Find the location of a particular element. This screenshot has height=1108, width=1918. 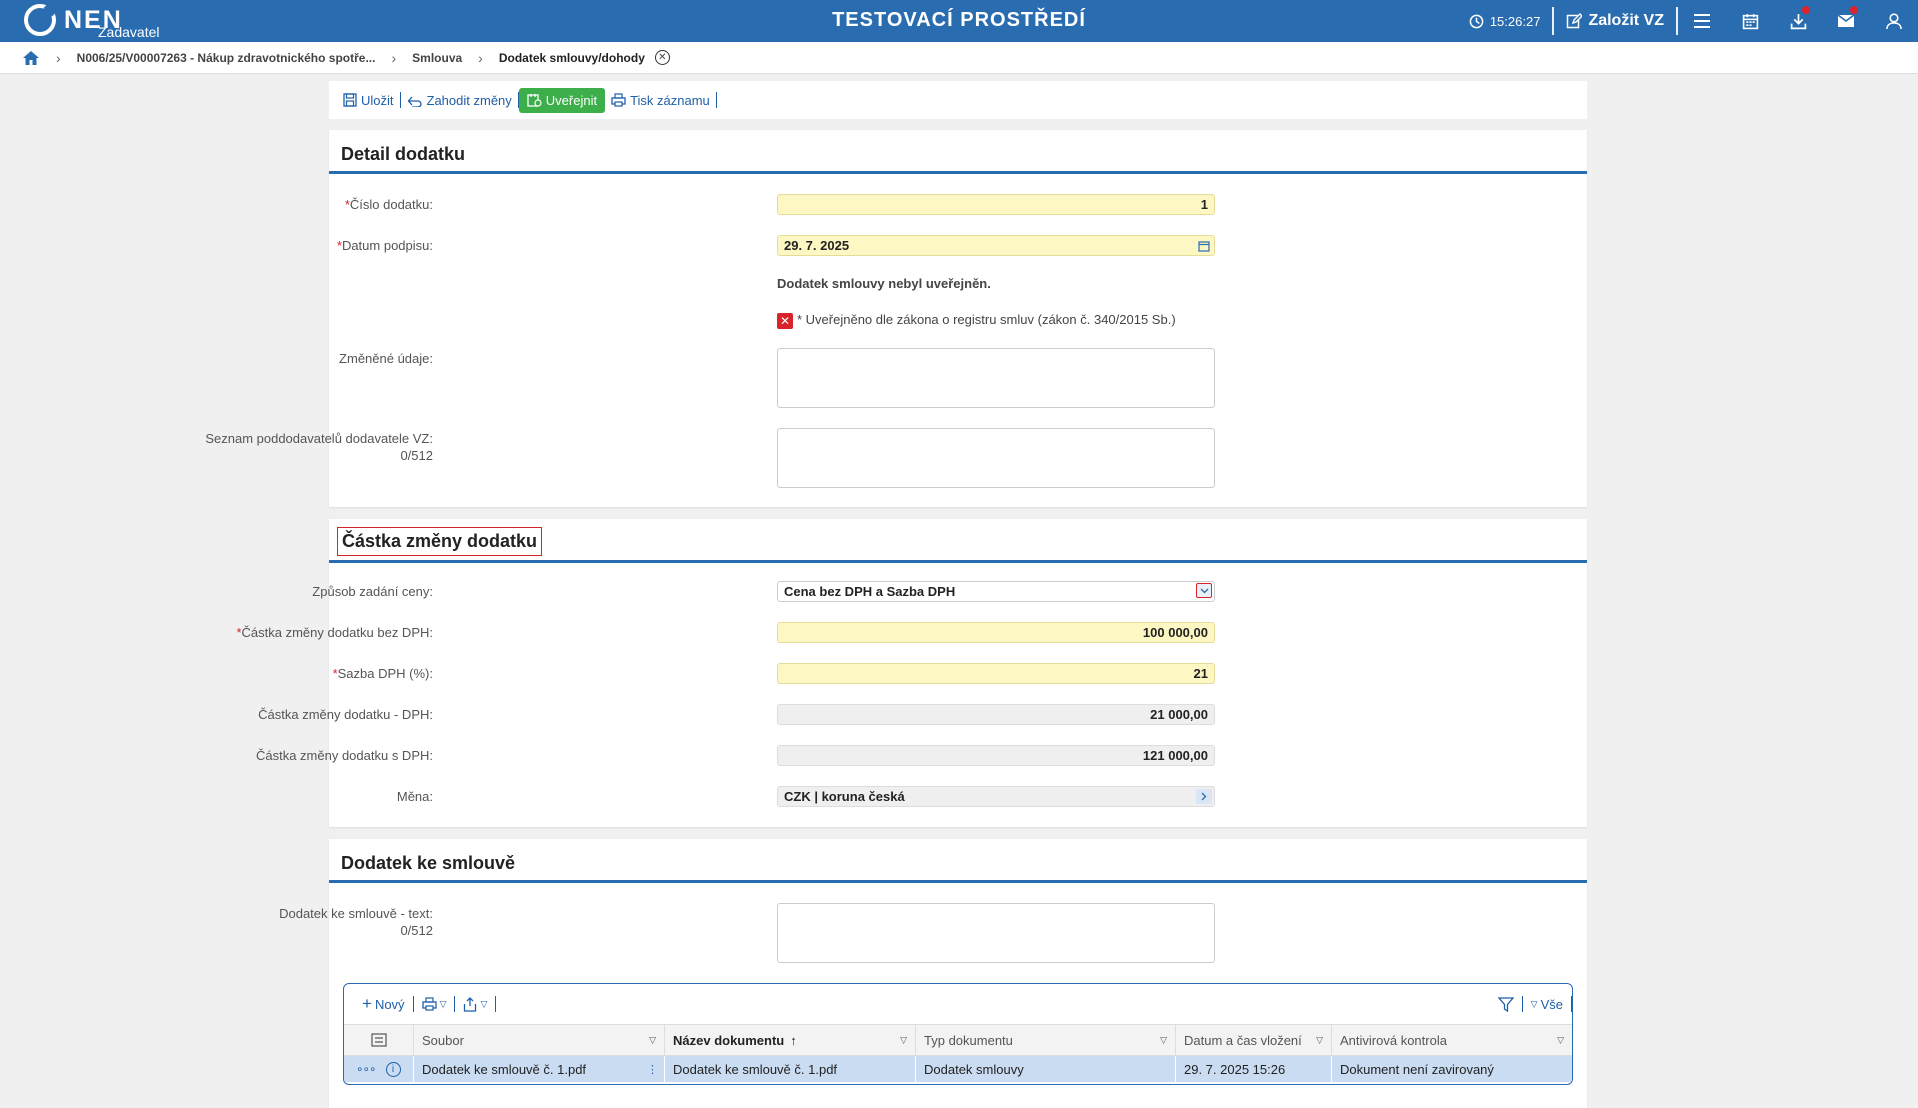

field-label: Seznam poddodavatelů dodavatele VZ: 0/512 is located at coordinates (319, 447).